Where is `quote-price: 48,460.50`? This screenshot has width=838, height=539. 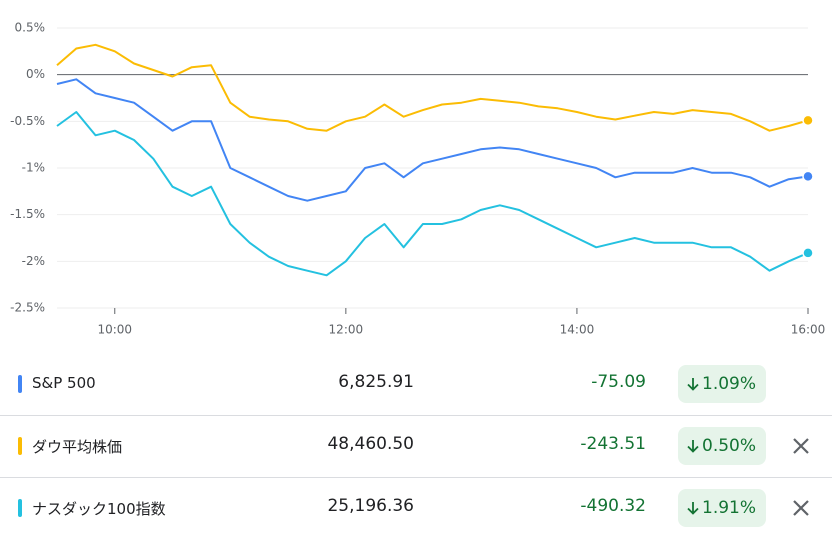
quote-price: 48,460.50 is located at coordinates (370, 444).